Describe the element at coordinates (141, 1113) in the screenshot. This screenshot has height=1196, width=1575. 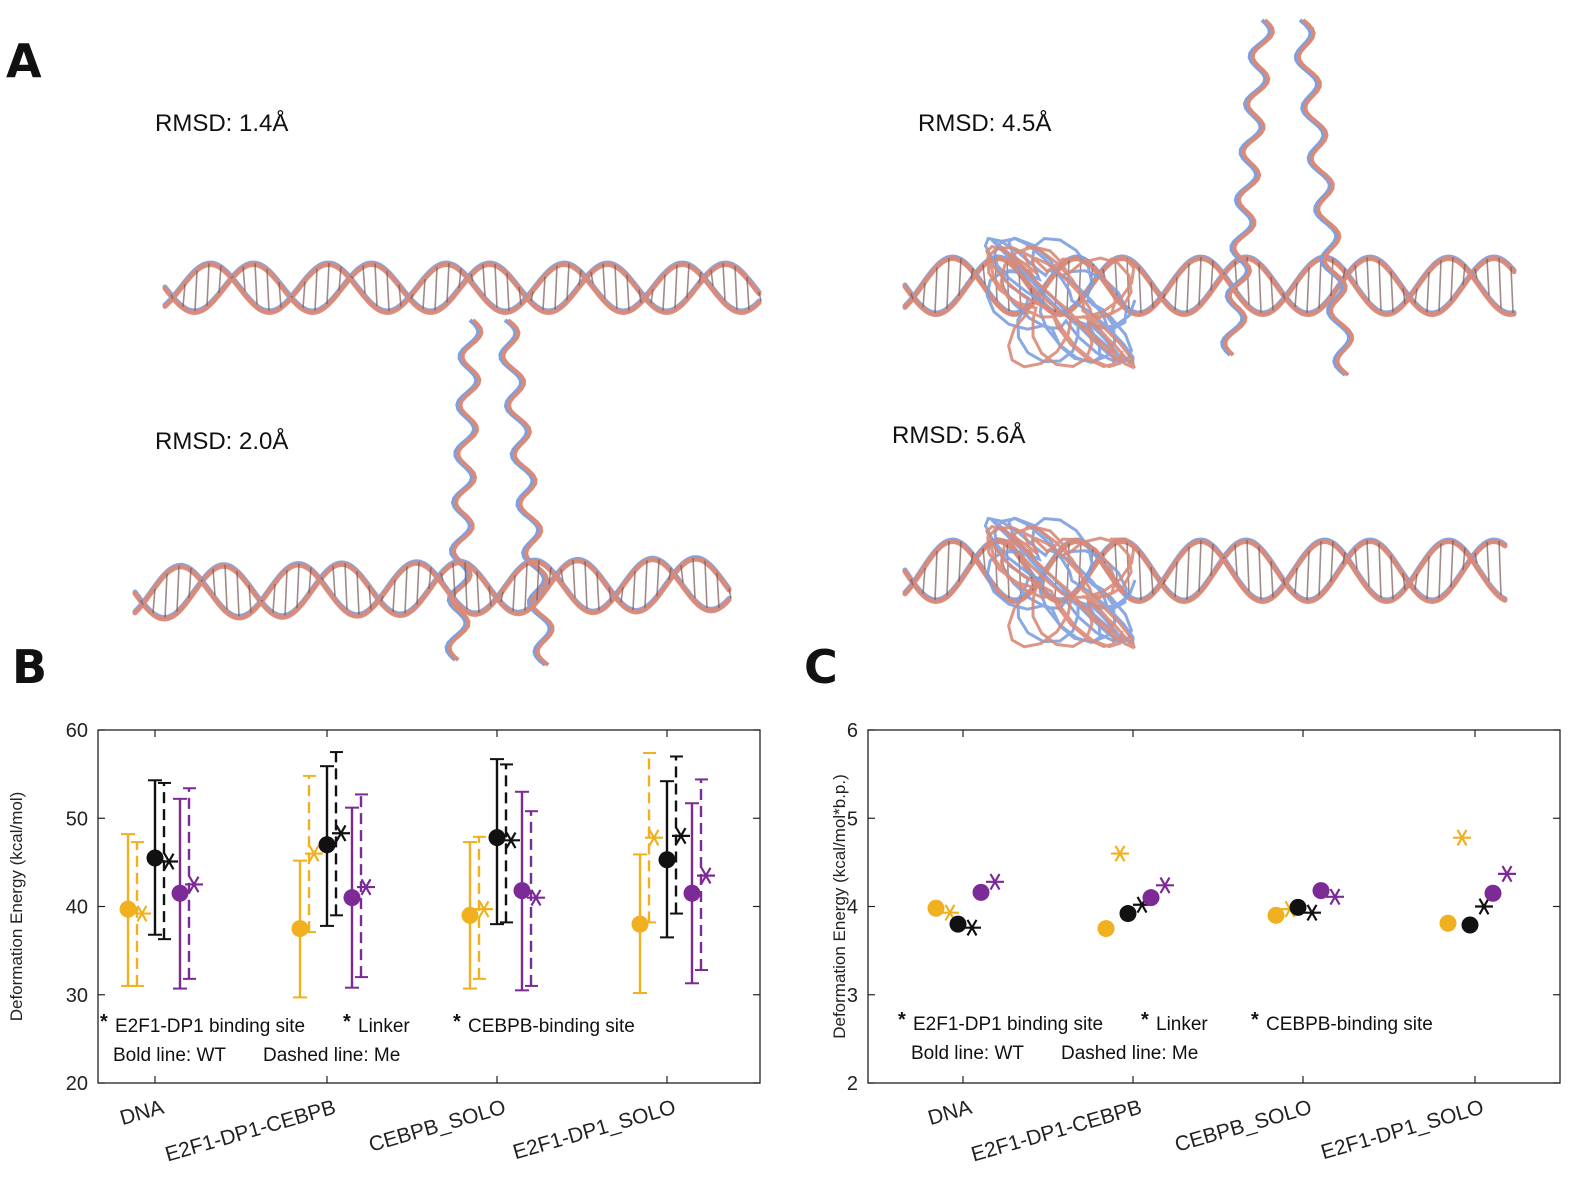
I see `x-tick-label: DNA` at that location.